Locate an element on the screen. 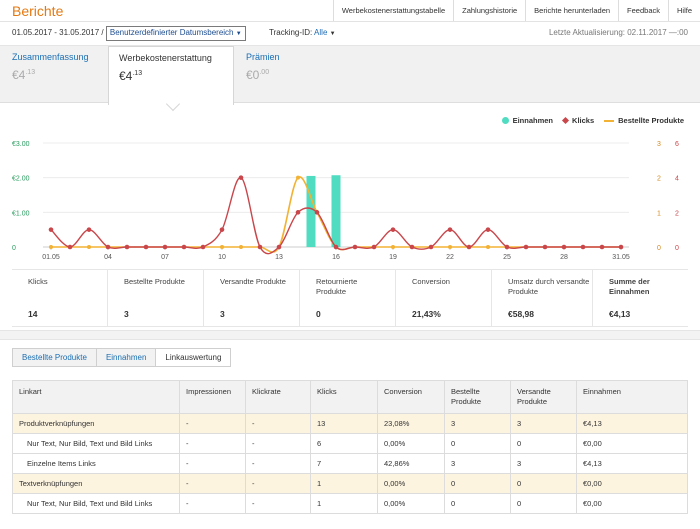  subtab-einnahmen: Einnahmen is located at coordinates (126, 357).